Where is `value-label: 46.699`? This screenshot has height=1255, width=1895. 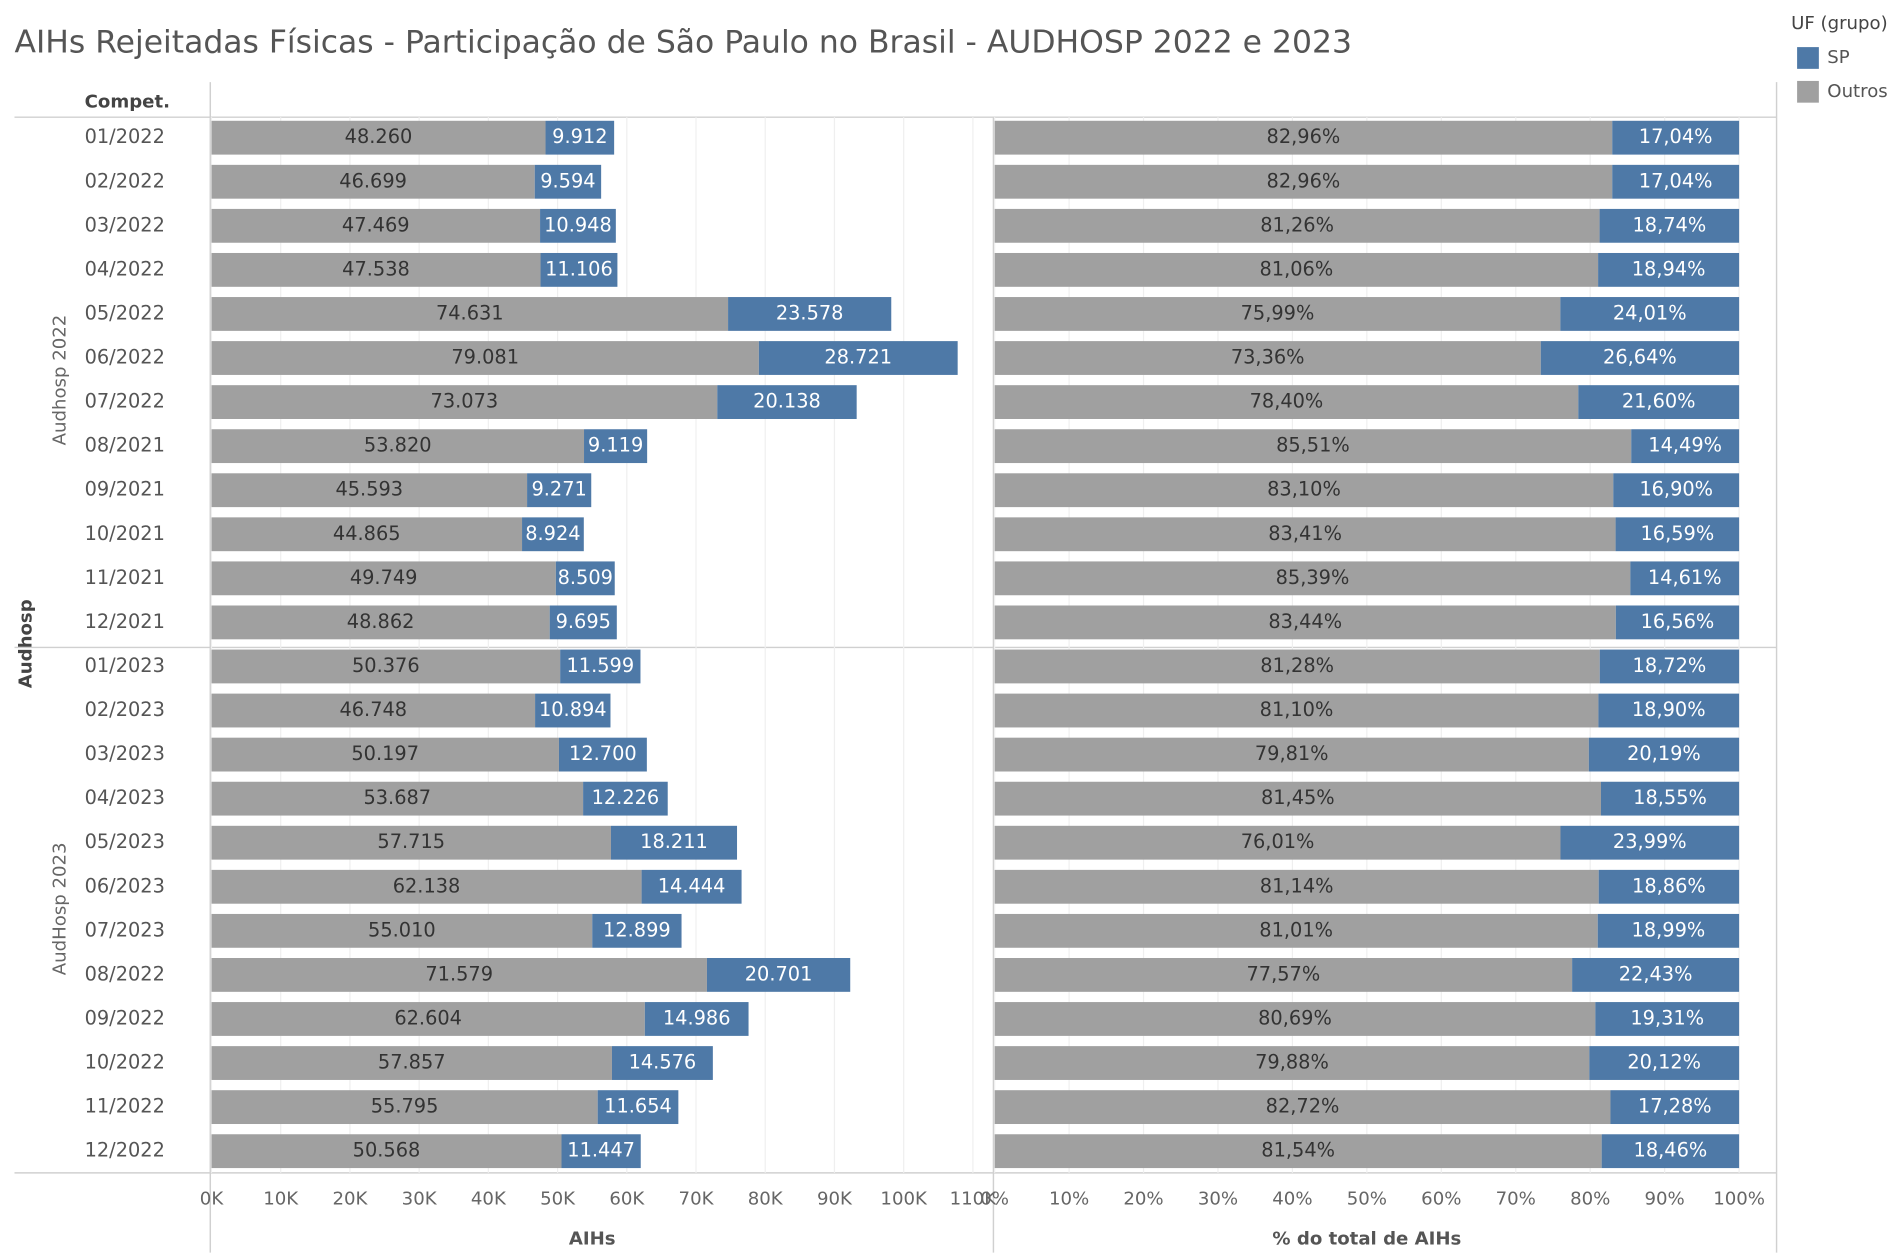 value-label: 46.699 is located at coordinates (373, 180).